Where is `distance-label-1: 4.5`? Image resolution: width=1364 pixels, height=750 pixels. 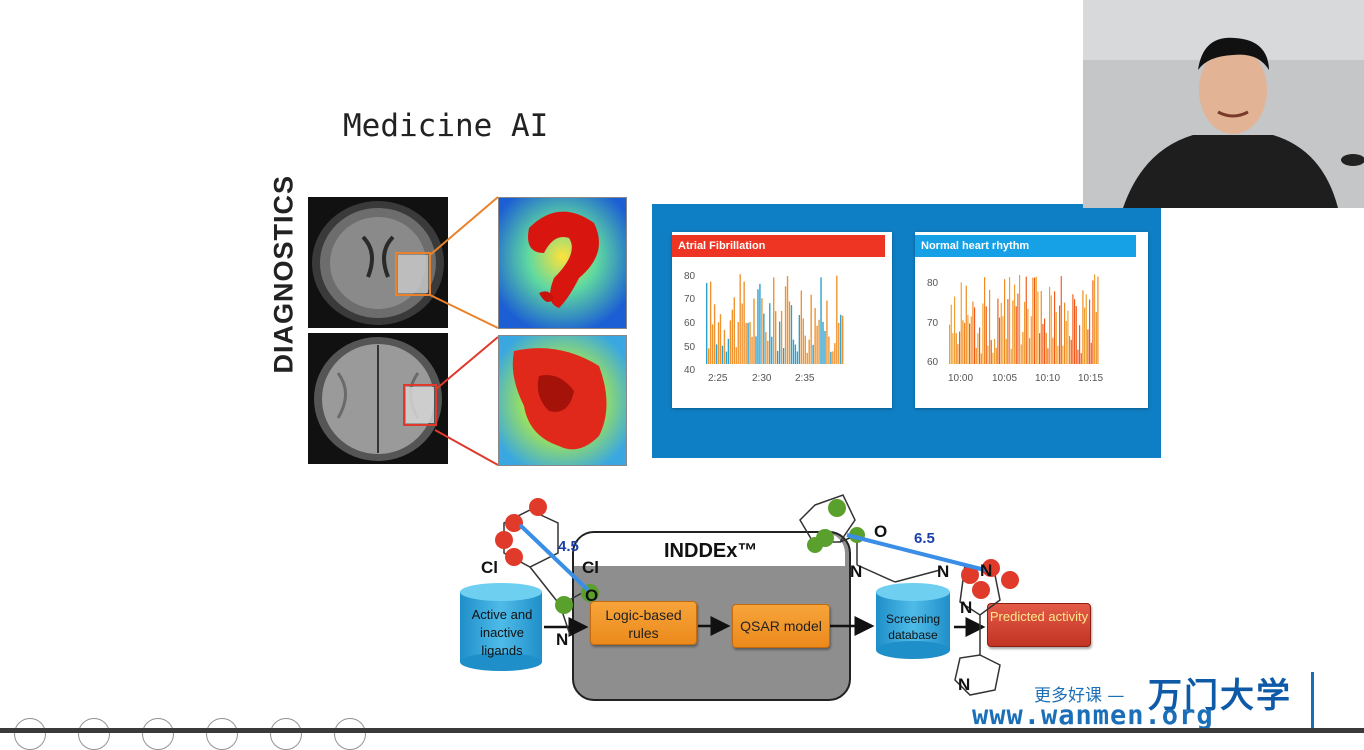
distance-label-1: 4.5 is located at coordinates (568, 546).